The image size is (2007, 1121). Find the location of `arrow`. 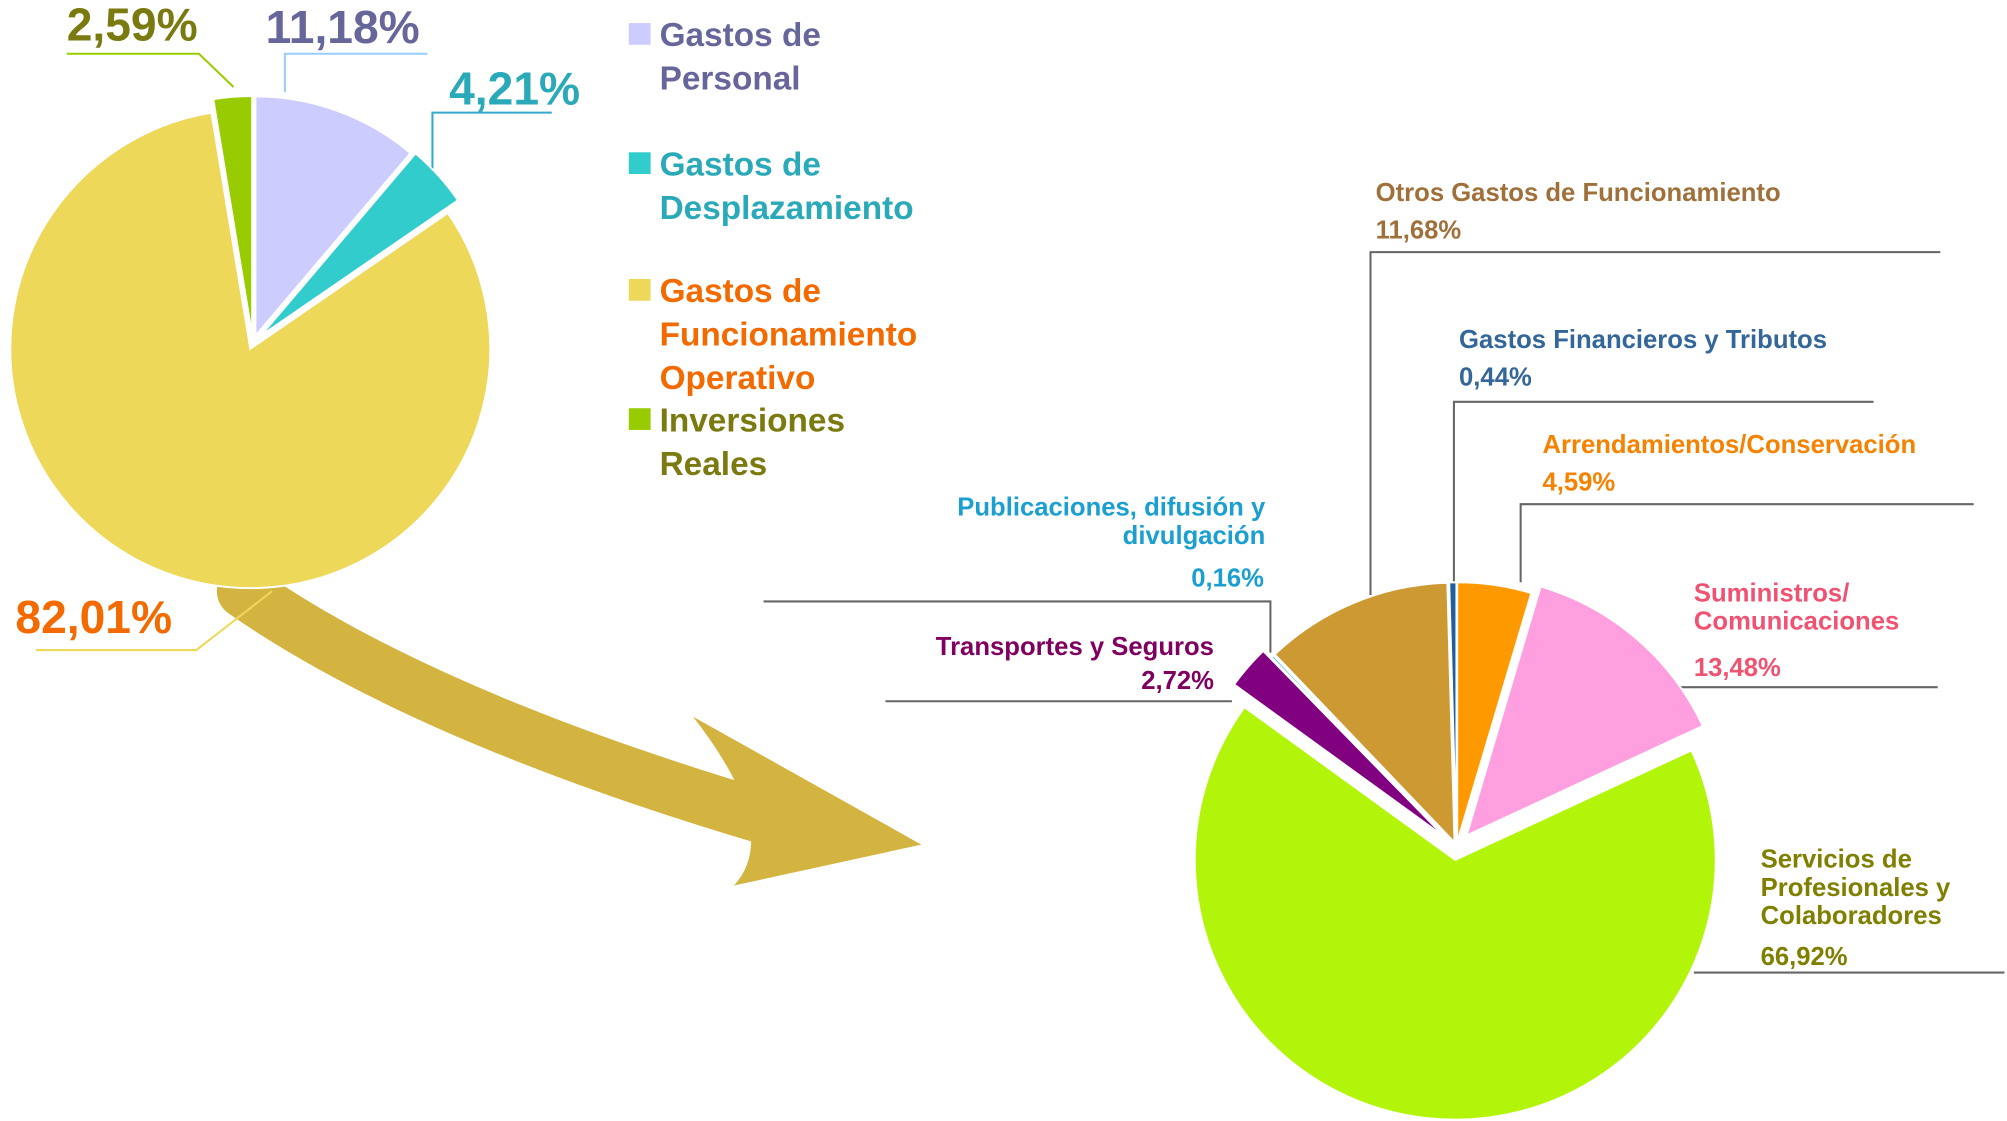

arrow is located at coordinates (569, 725).